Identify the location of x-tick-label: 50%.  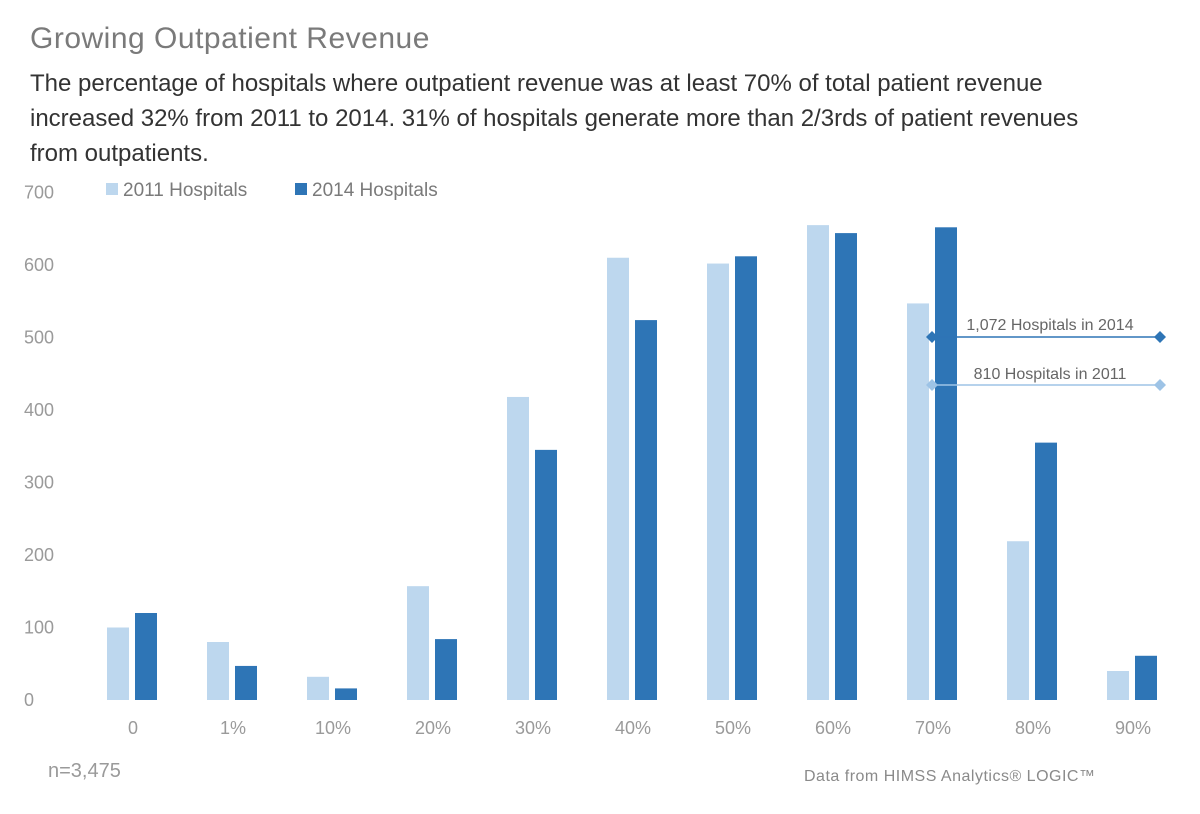
(733, 728).